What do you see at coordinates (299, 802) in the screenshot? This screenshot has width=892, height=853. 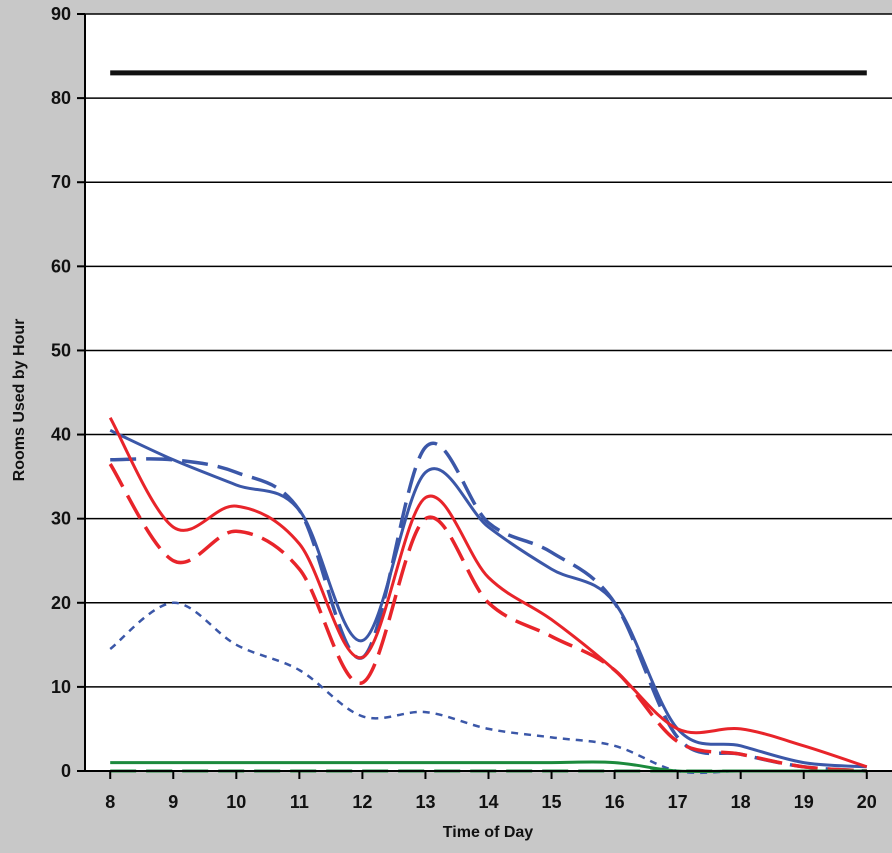 I see `x-tick-label: 11` at bounding box center [299, 802].